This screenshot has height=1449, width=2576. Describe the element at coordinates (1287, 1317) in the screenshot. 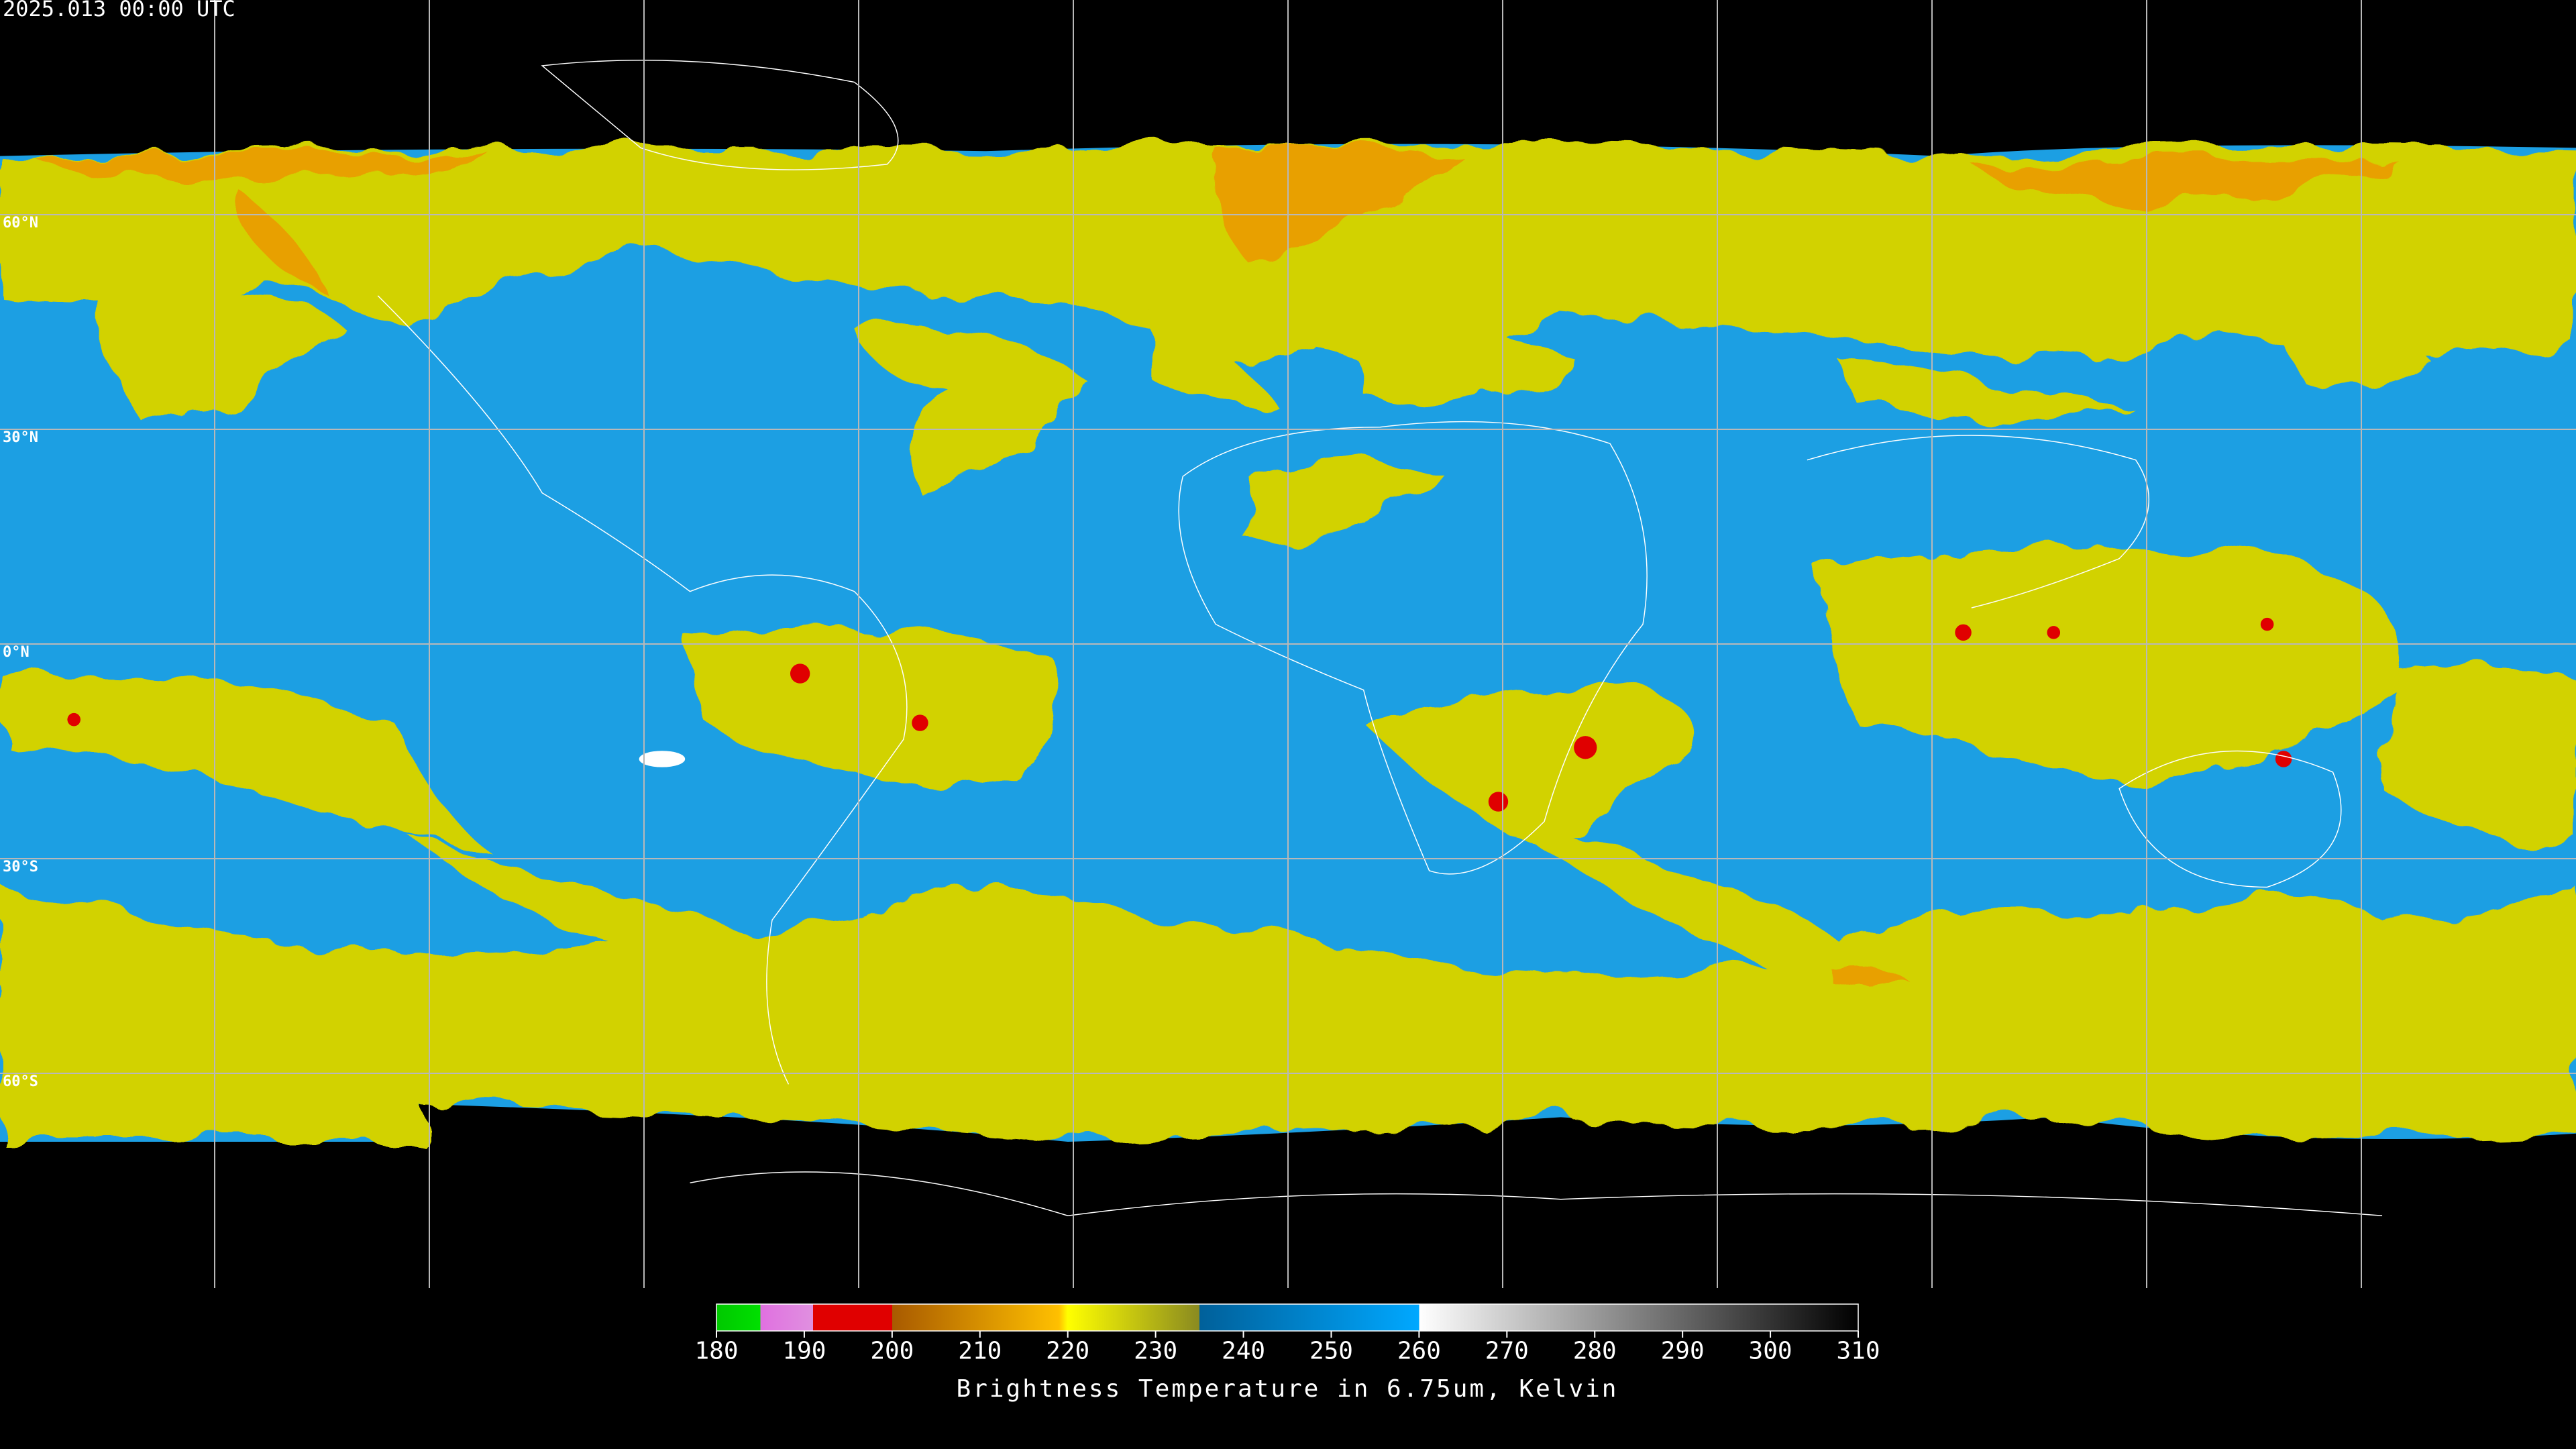

I see `colorbar` at that location.